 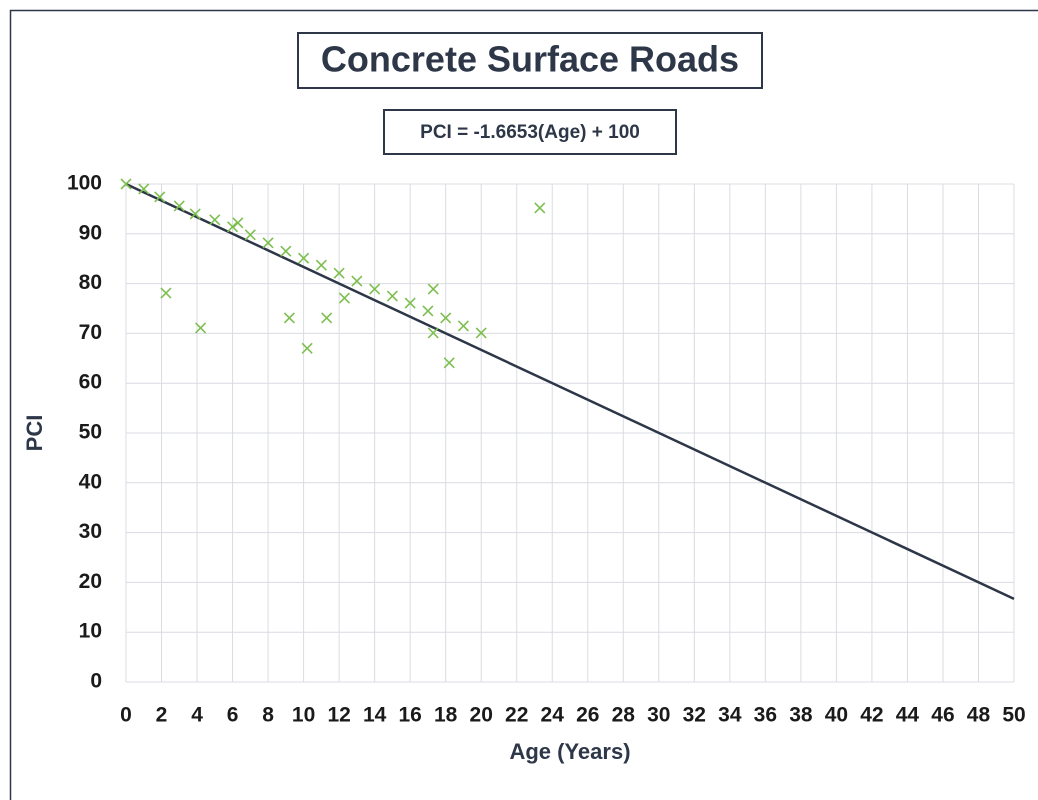 I want to click on x-tick-label: 10, so click(x=303, y=715).